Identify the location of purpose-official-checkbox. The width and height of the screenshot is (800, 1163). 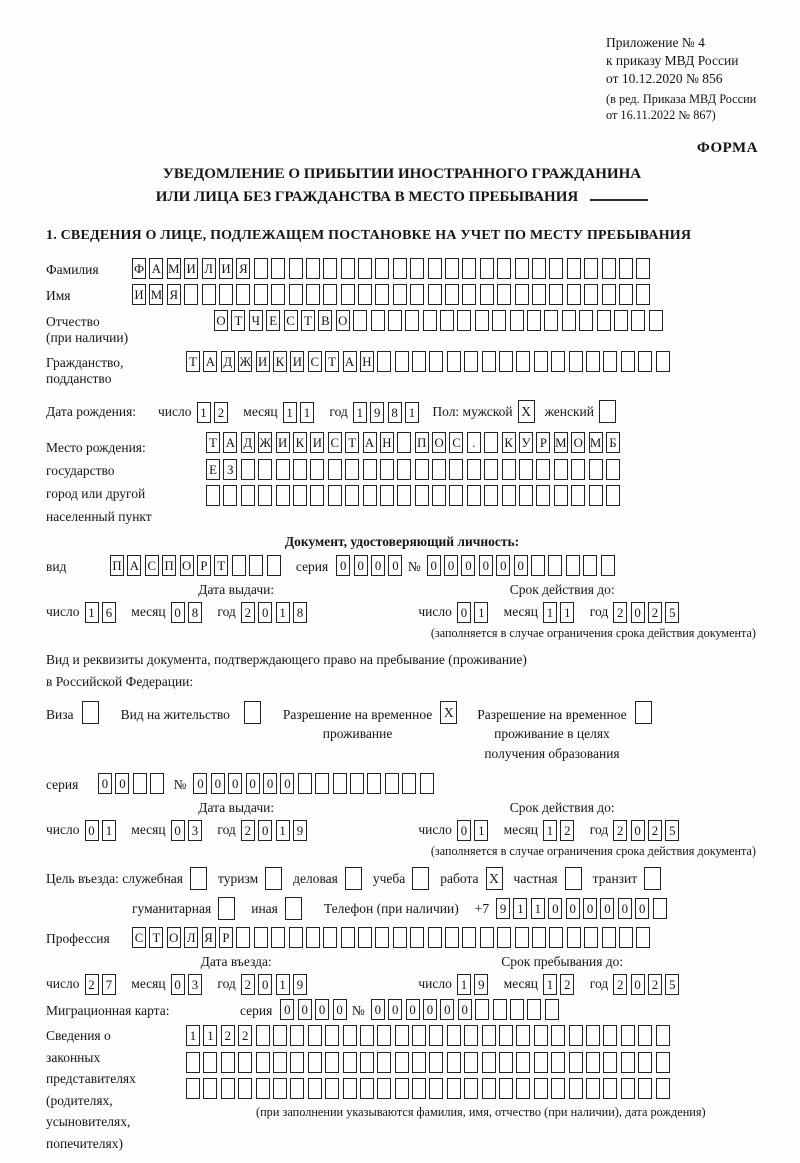
(198, 879).